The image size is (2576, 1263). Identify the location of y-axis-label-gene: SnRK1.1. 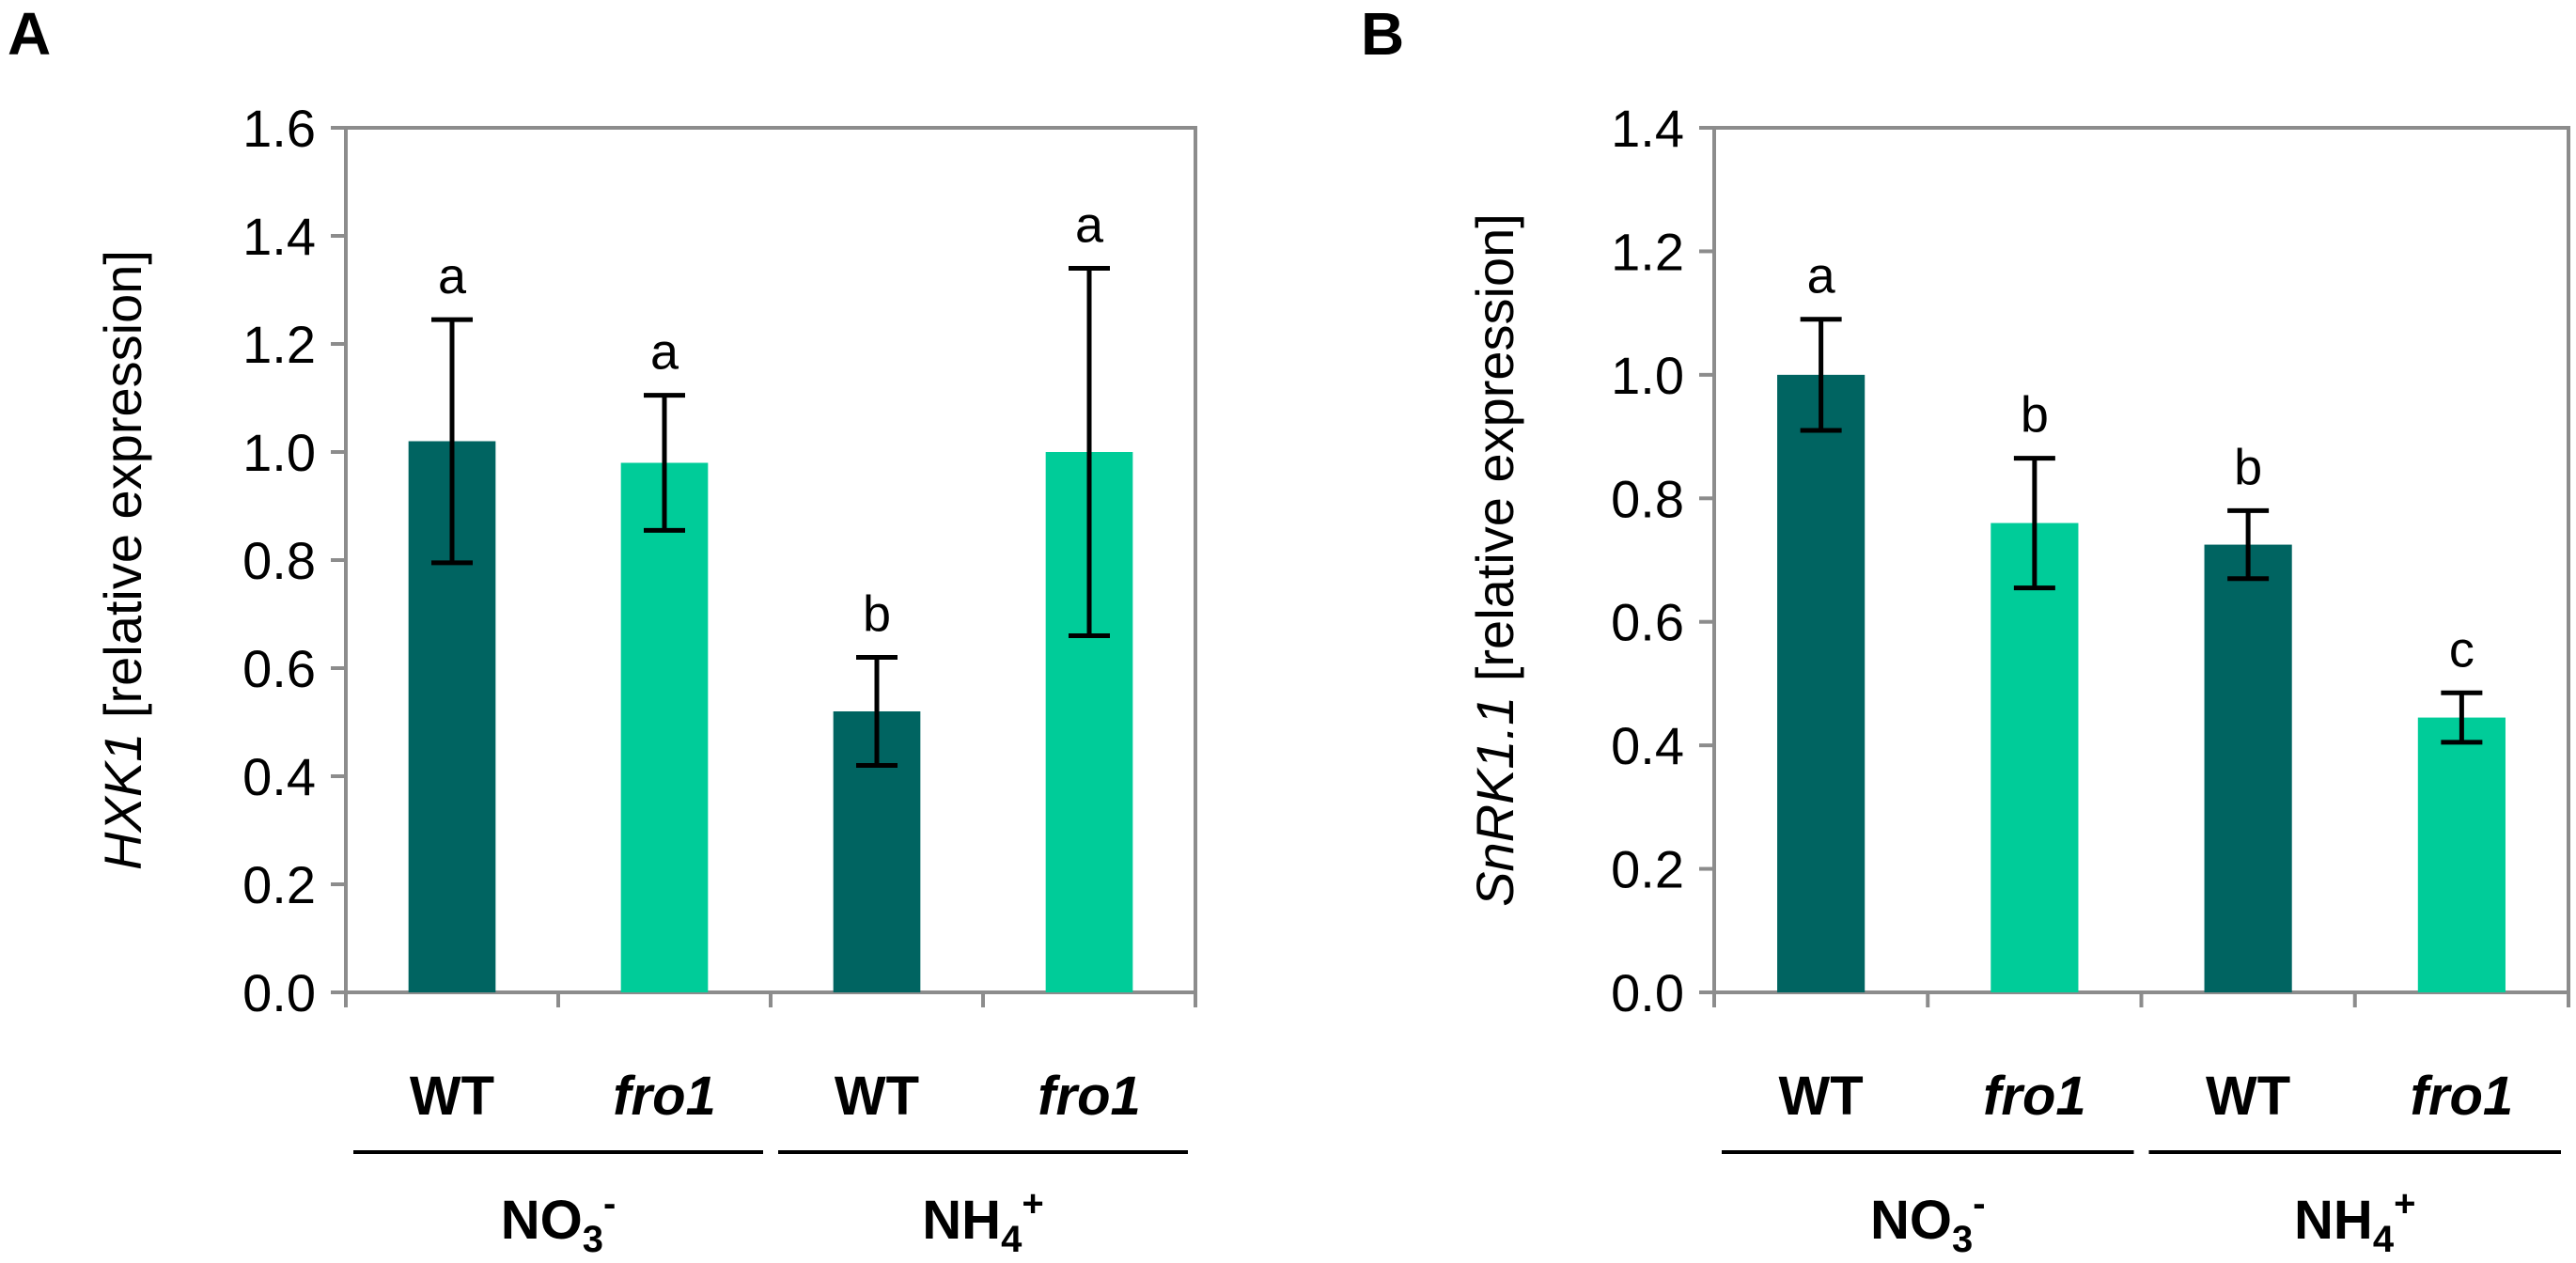
(1494, 801).